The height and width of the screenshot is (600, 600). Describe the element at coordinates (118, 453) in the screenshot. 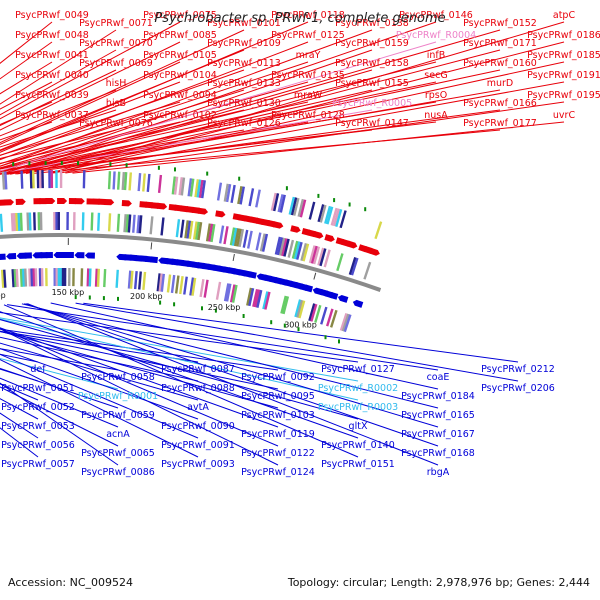

I see `gene-label: PsycPRwf_0065` at that location.